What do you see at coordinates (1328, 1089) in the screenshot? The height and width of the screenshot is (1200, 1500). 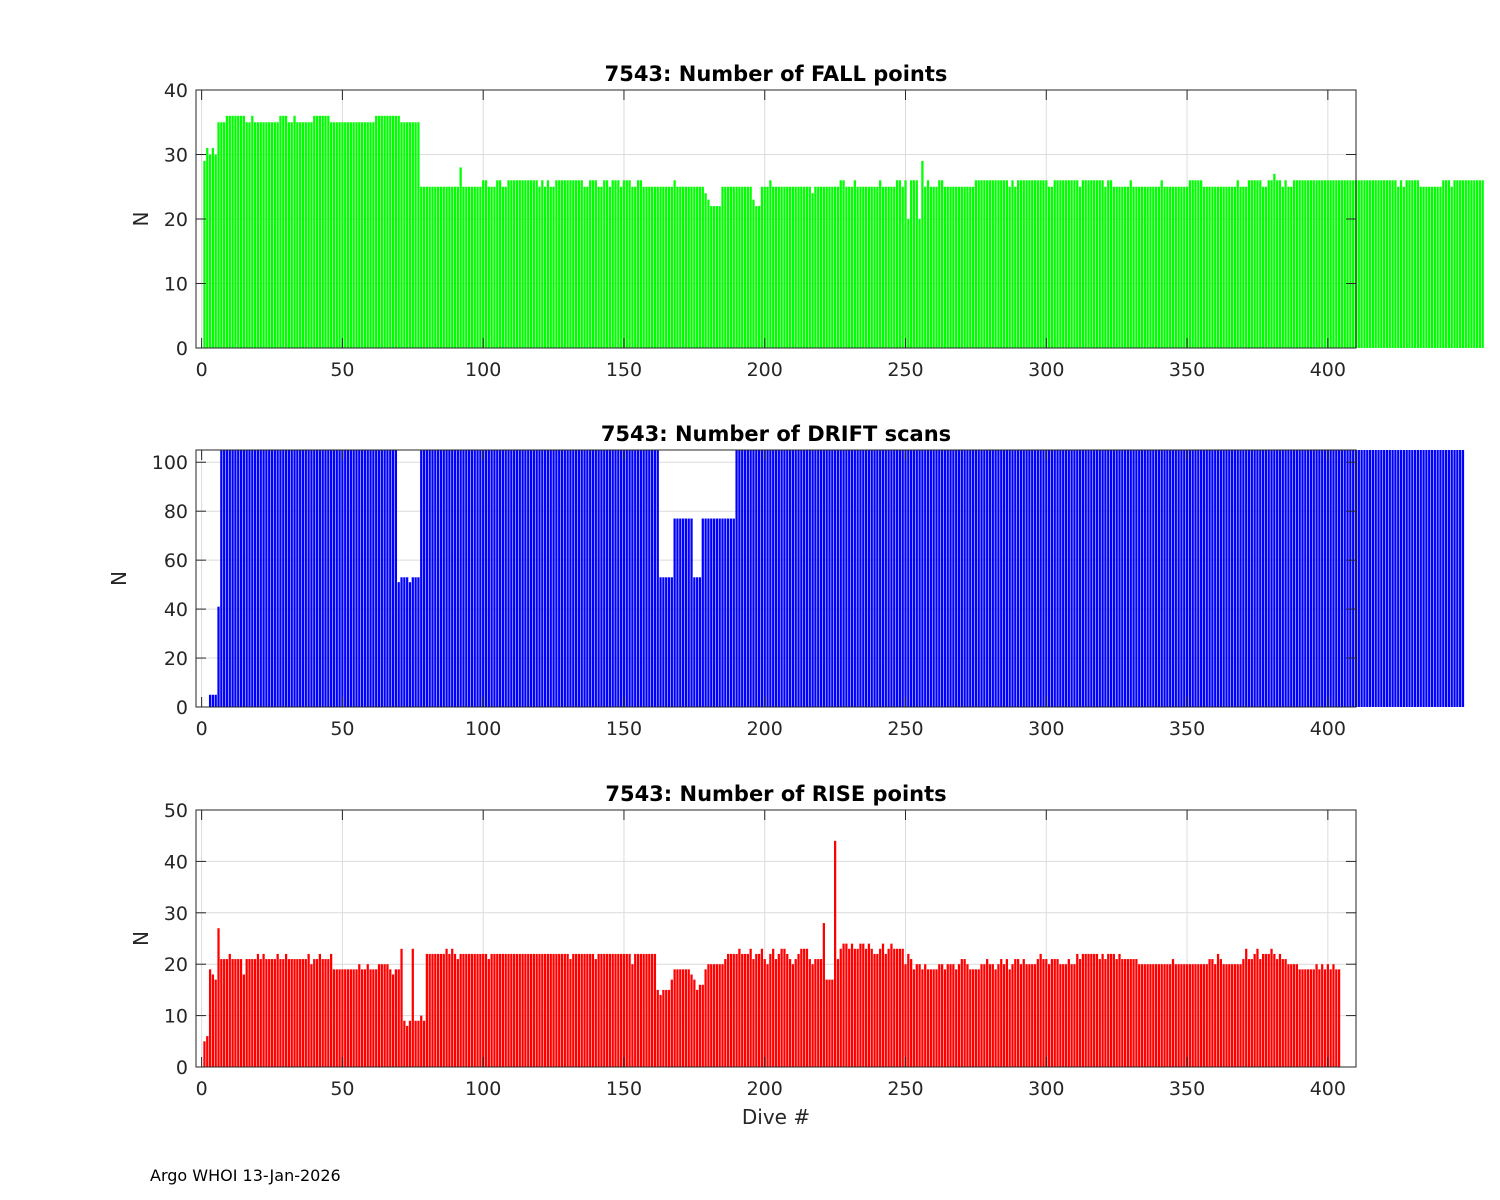 I see `x-tick-label: 400` at bounding box center [1328, 1089].